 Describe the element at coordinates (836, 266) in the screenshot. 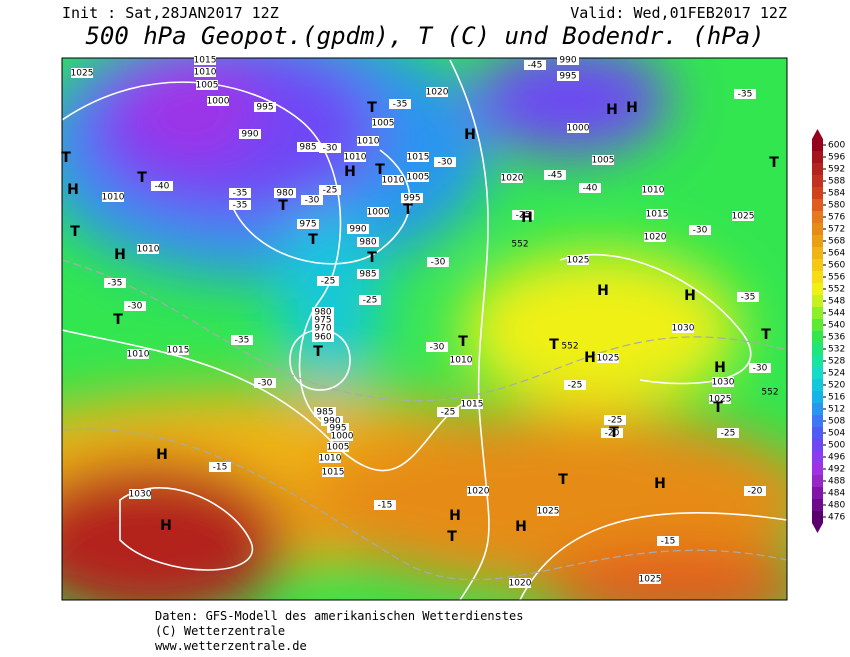

I see `colorbar-label: 560` at that location.